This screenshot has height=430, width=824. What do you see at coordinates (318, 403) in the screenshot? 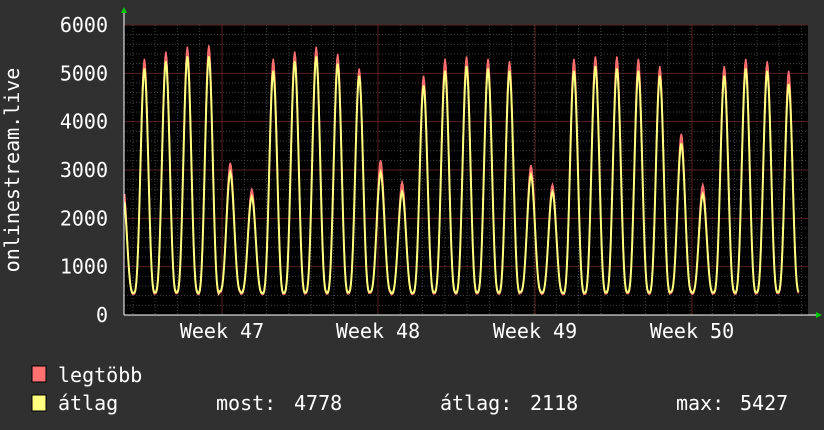
I see `stat-most-value: 4778` at bounding box center [318, 403].